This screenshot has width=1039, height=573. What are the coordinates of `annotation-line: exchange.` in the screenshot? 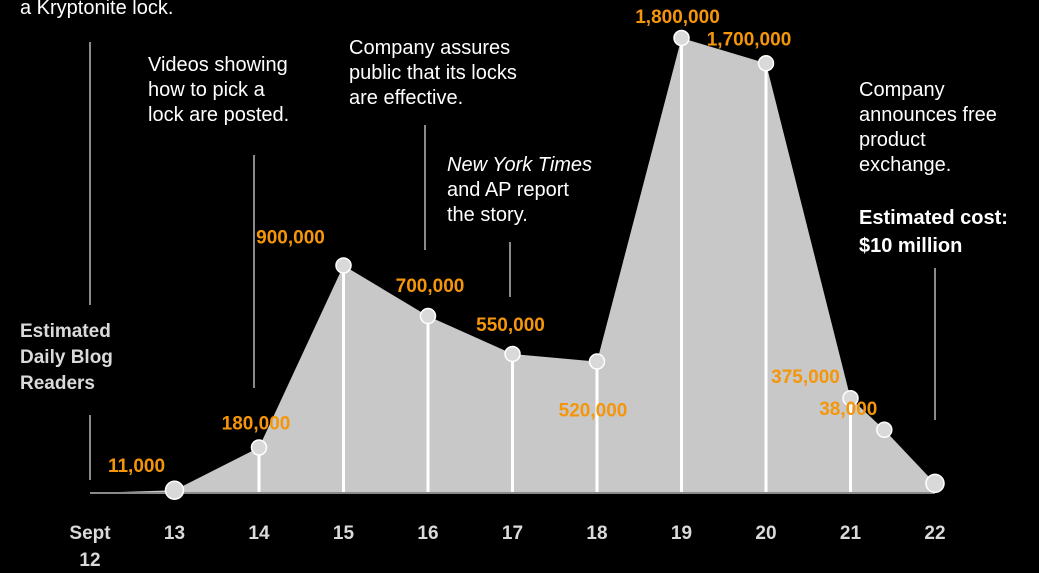 It's located at (905, 165).